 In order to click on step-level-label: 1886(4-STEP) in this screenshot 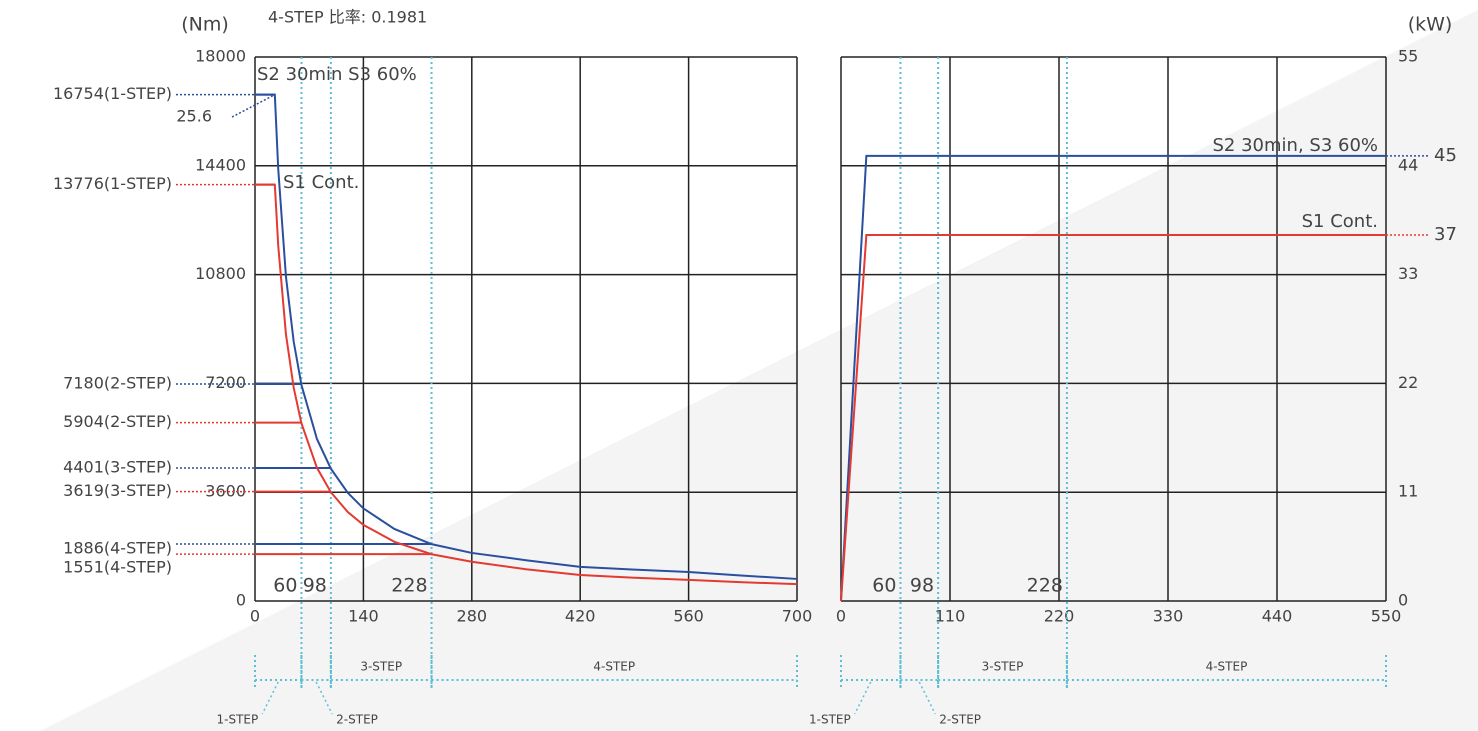, I will do `click(117, 548)`.